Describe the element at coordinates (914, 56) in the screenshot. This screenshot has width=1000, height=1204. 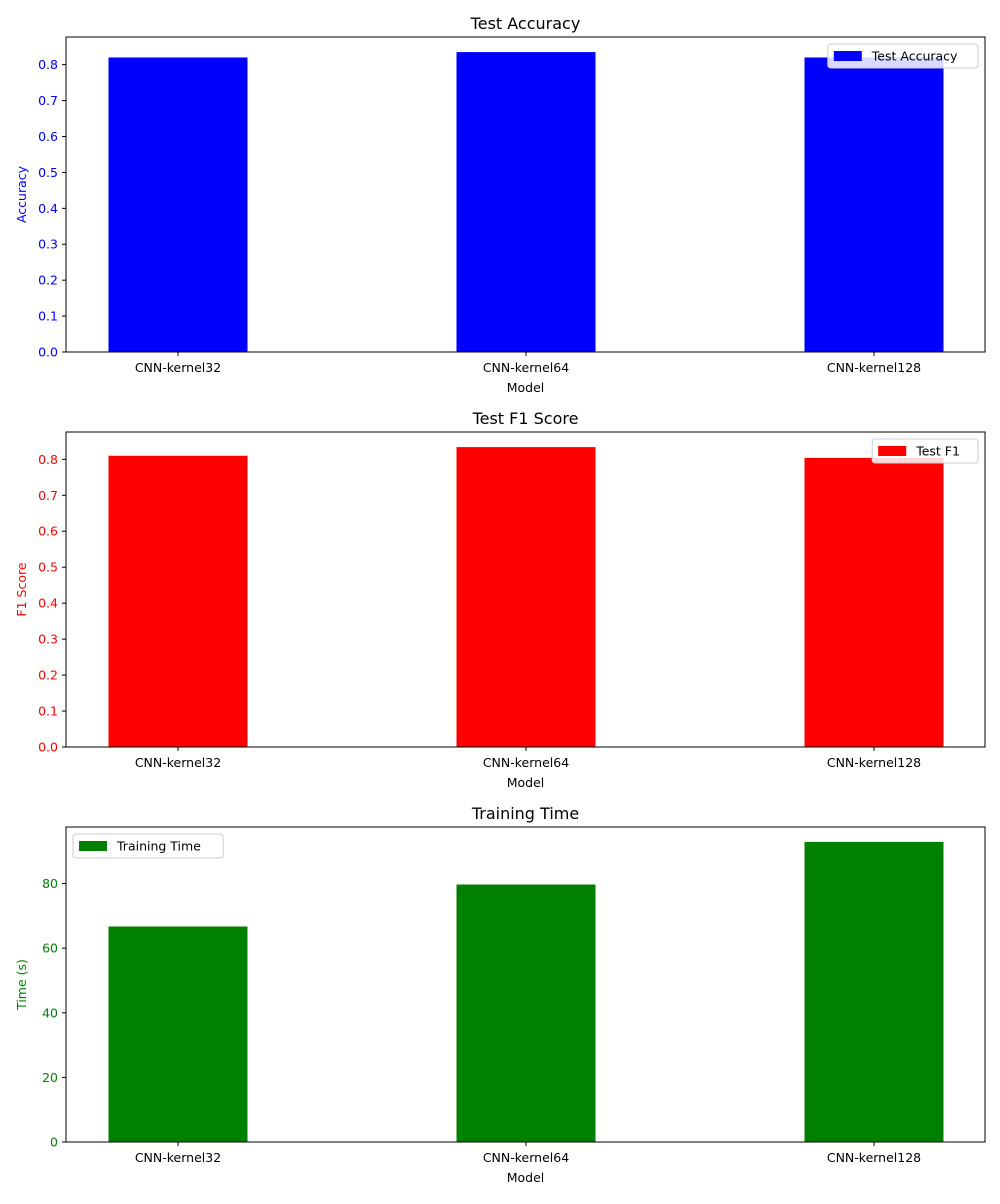
I see `legend-label: Test Accuracy` at that location.